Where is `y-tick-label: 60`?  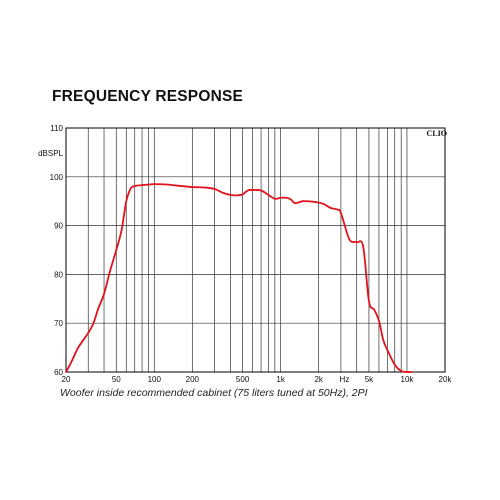
y-tick-label: 60 is located at coordinates (58, 372).